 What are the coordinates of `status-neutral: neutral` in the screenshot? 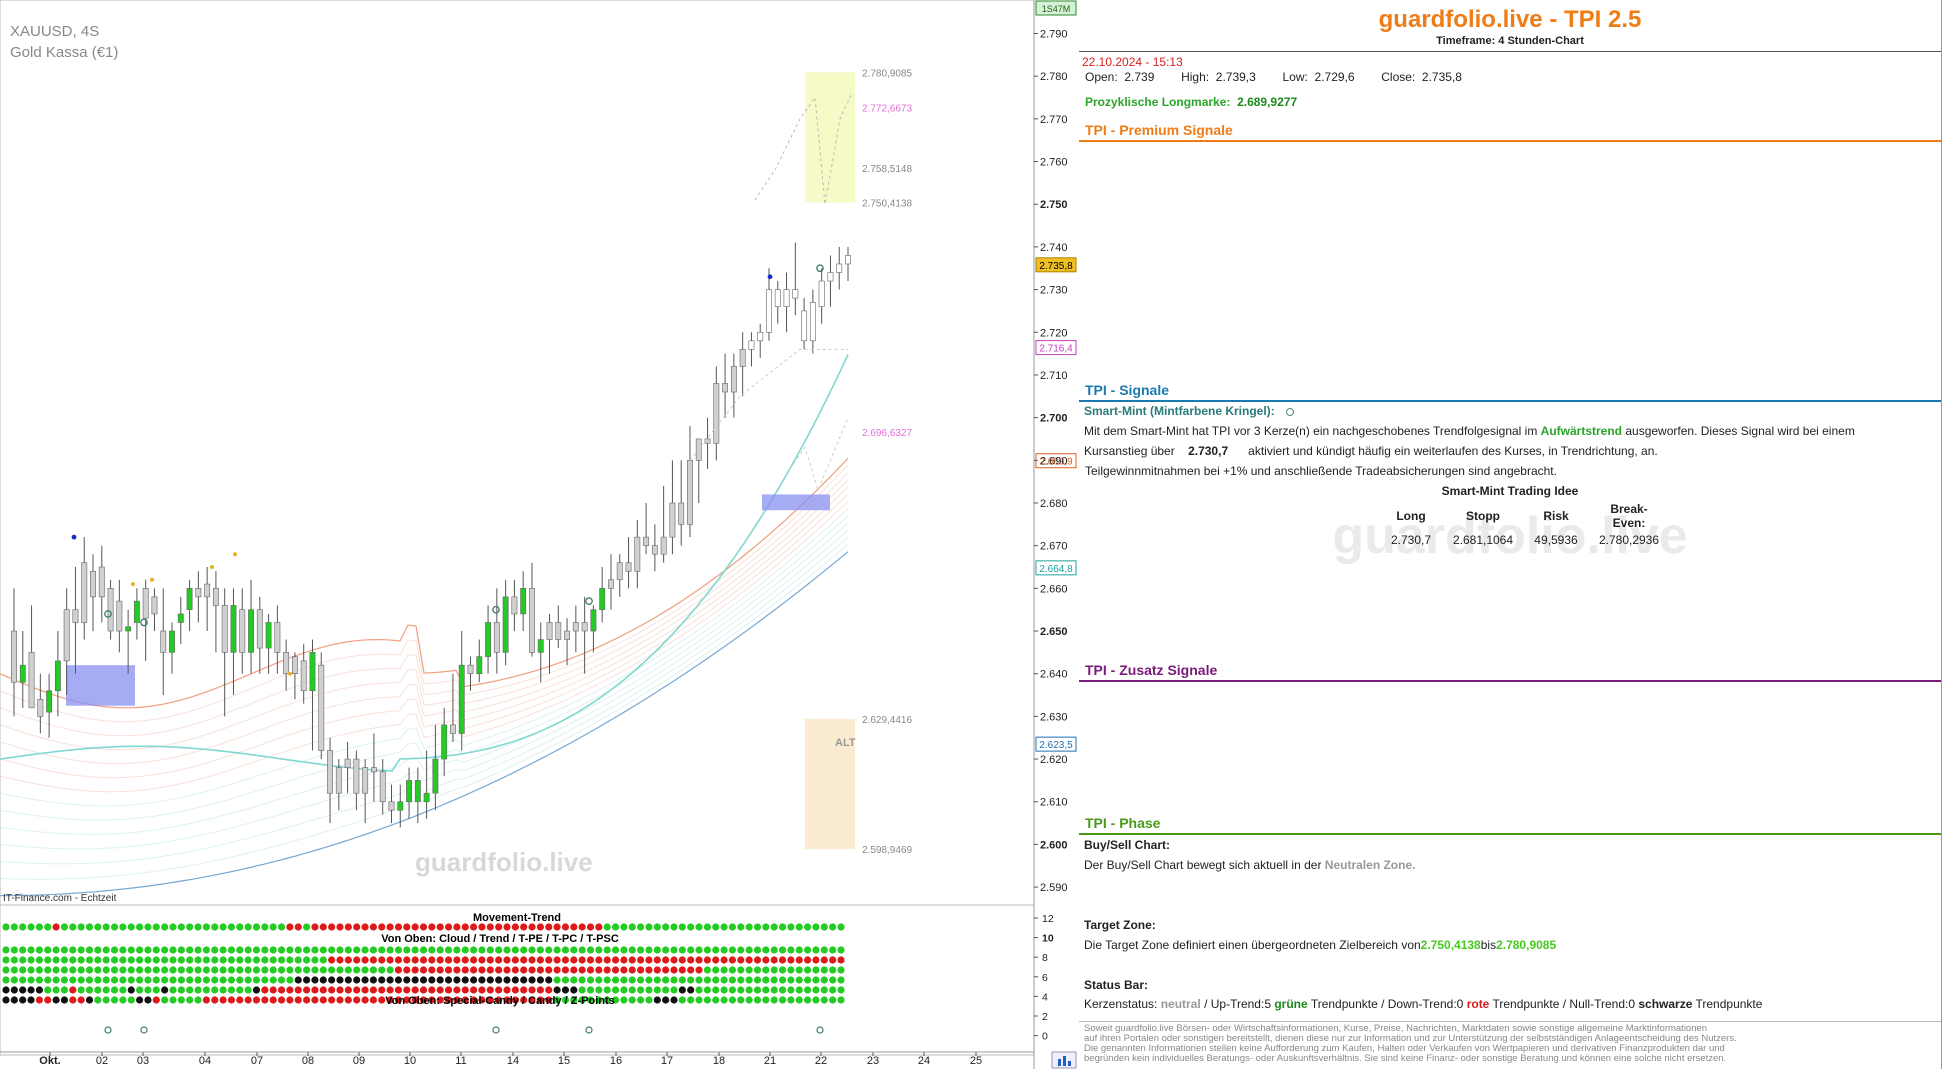 It's located at (1180, 1004).